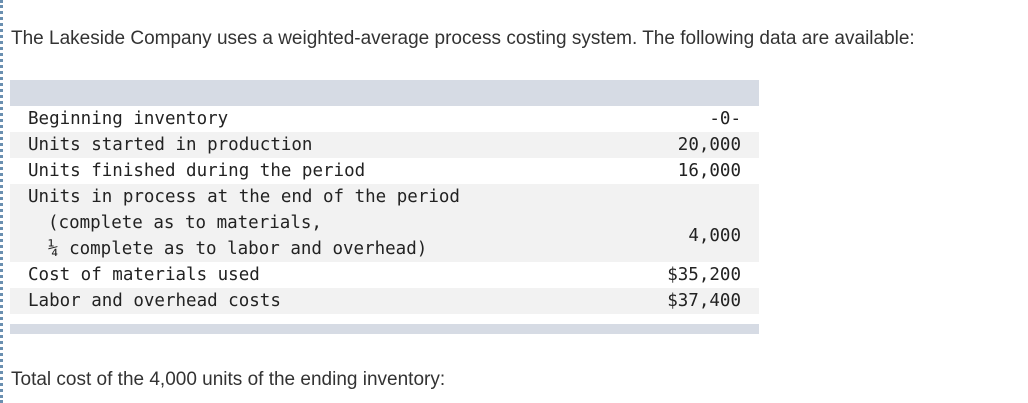  Describe the element at coordinates (144, 275) in the screenshot. I see `row-label: Cost of materials used` at that location.